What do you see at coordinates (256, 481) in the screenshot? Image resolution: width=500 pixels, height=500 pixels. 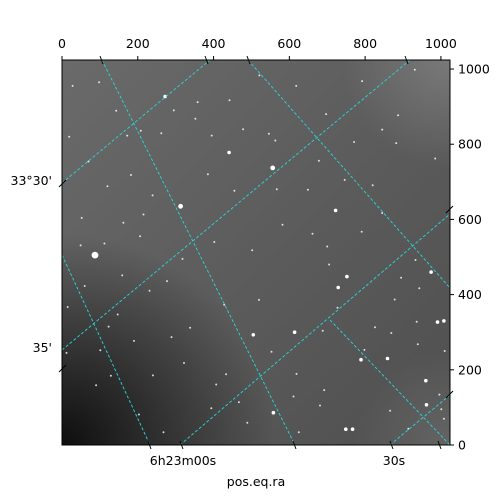 I see `x-axis-title: pos.eq.ra` at bounding box center [256, 481].